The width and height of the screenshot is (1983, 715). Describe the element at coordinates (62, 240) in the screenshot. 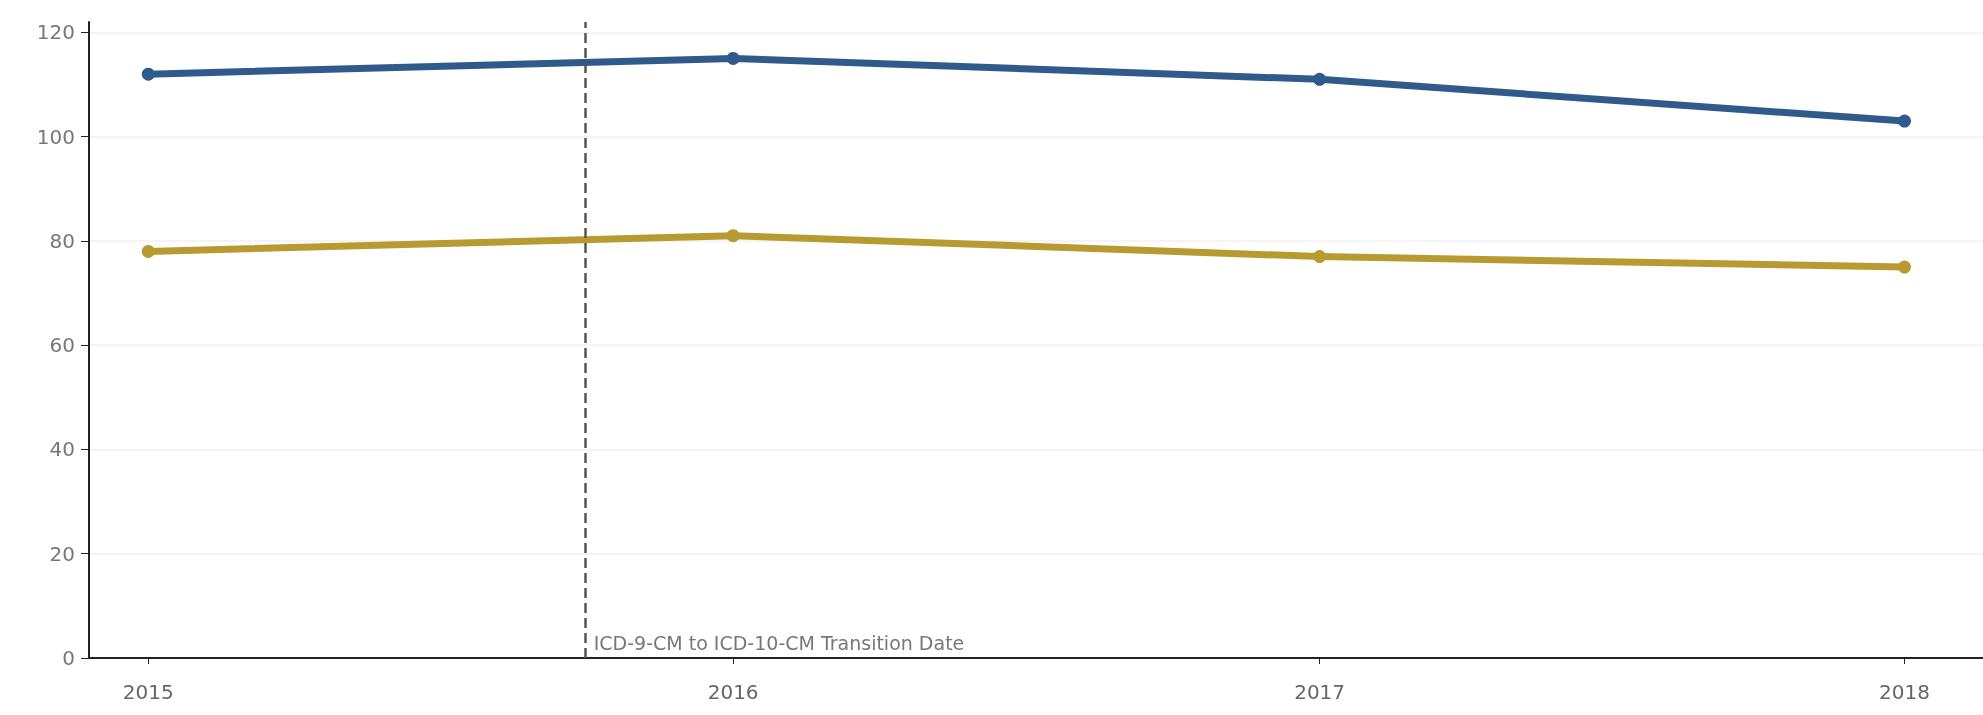

I see `y-tick-label: 80` at that location.